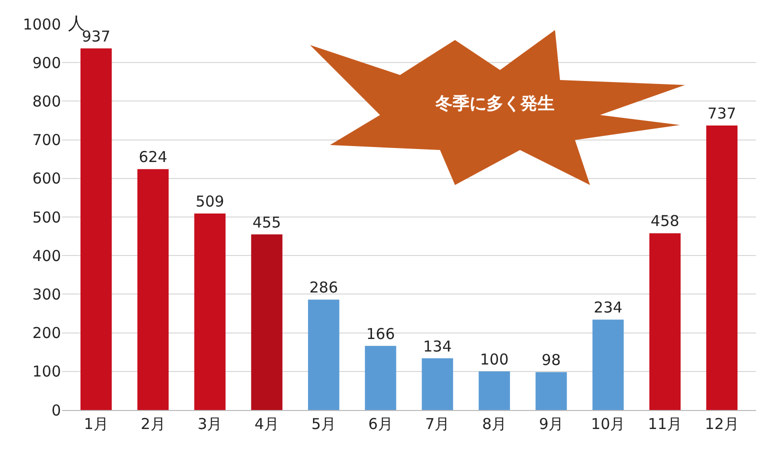 Image resolution: width=768 pixels, height=460 pixels. I want to click on y-tick-label: 100, so click(46, 371).